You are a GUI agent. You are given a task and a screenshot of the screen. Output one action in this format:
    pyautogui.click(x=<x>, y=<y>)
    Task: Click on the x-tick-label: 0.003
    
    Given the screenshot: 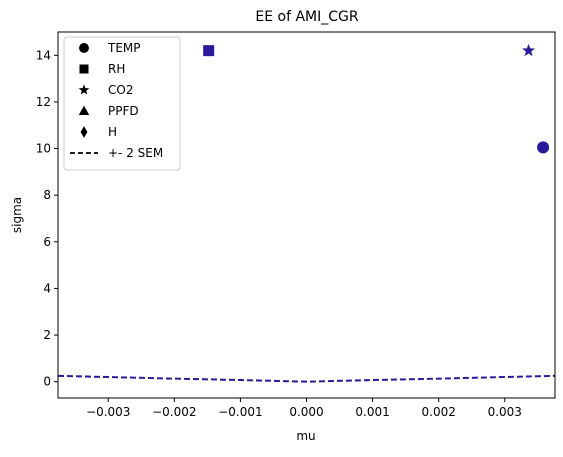 What is the action you would take?
    pyautogui.click(x=505, y=412)
    